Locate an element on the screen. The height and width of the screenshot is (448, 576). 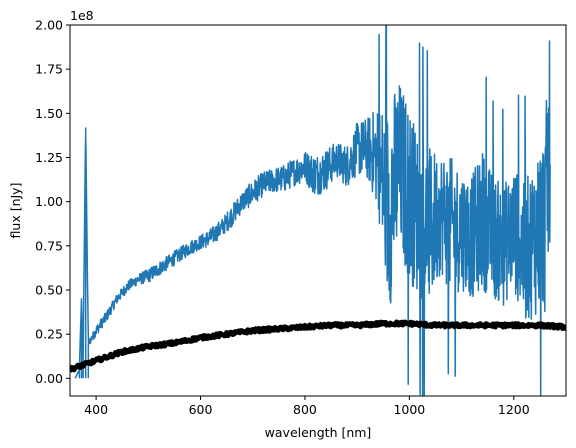
y-axis-offset-label: 1e8 is located at coordinates (82, 15).